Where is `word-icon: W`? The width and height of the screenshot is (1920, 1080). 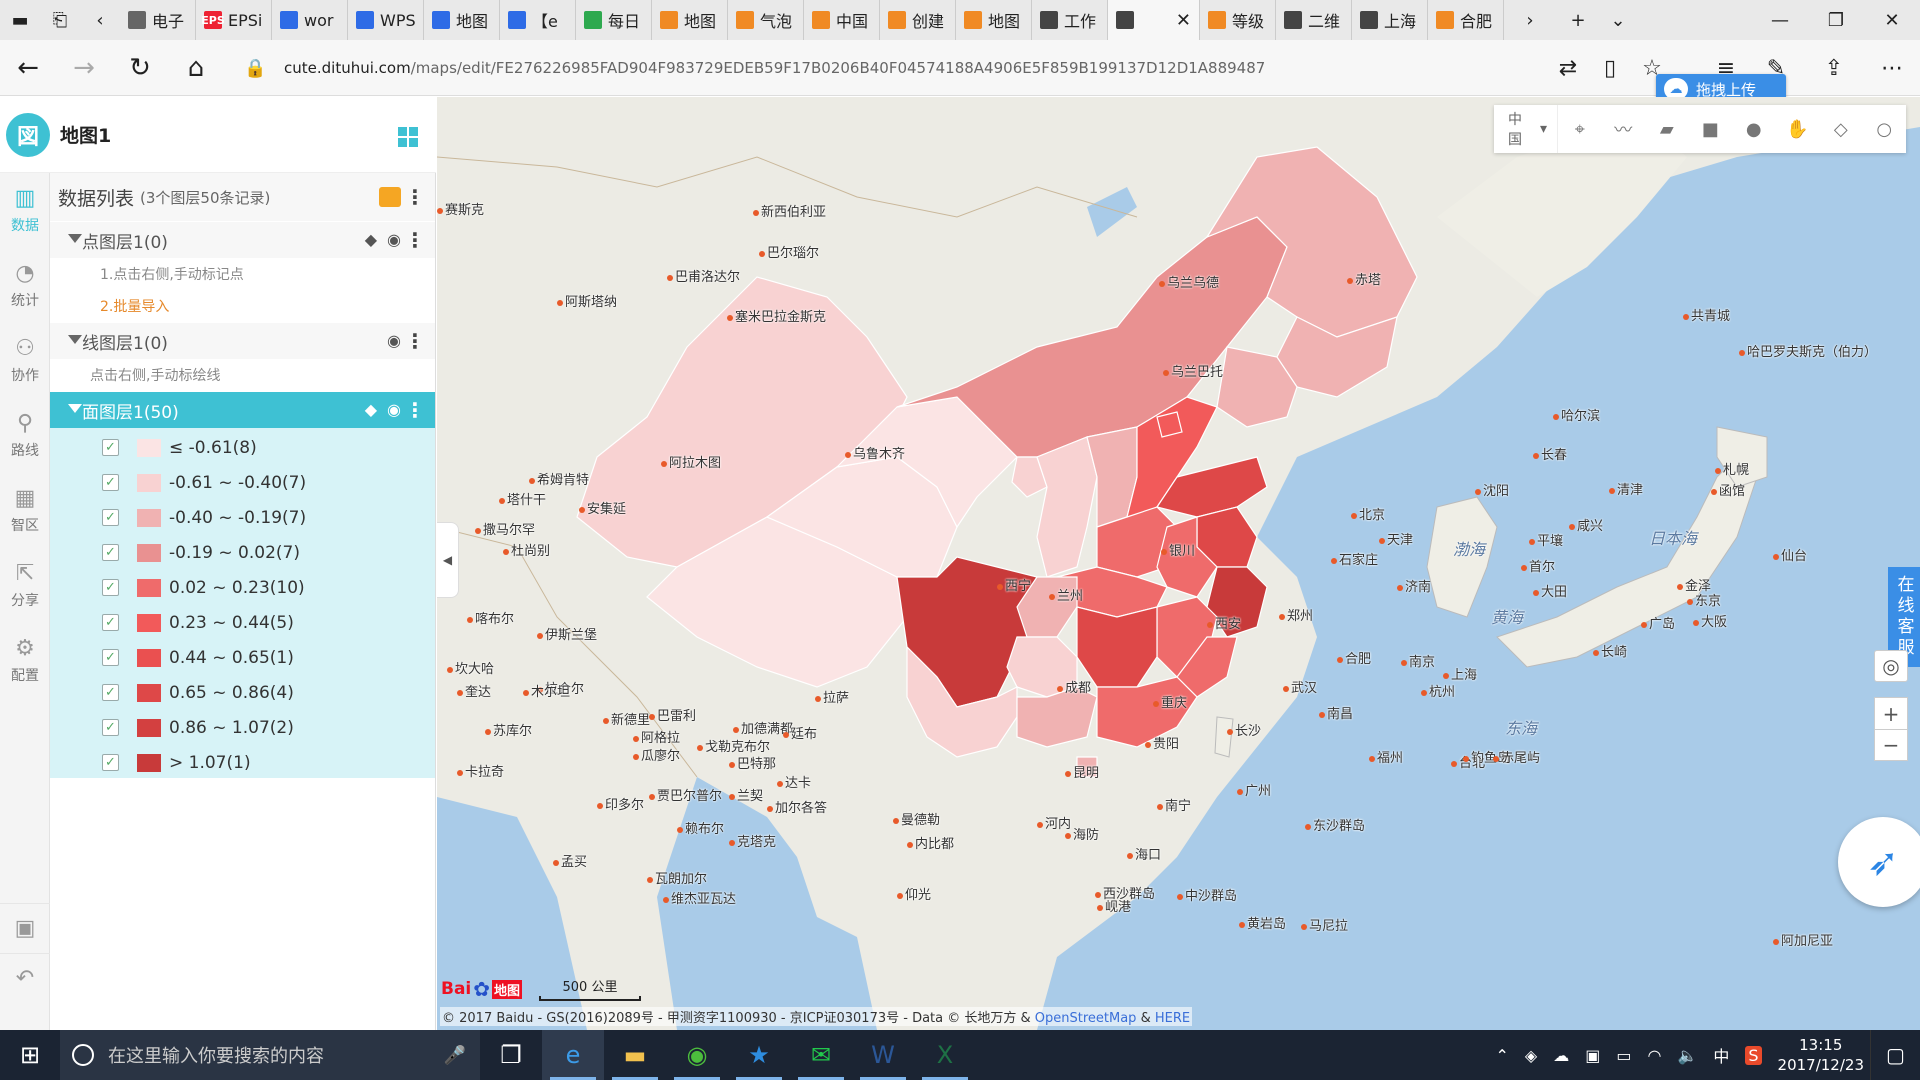 word-icon: W is located at coordinates (883, 1055).